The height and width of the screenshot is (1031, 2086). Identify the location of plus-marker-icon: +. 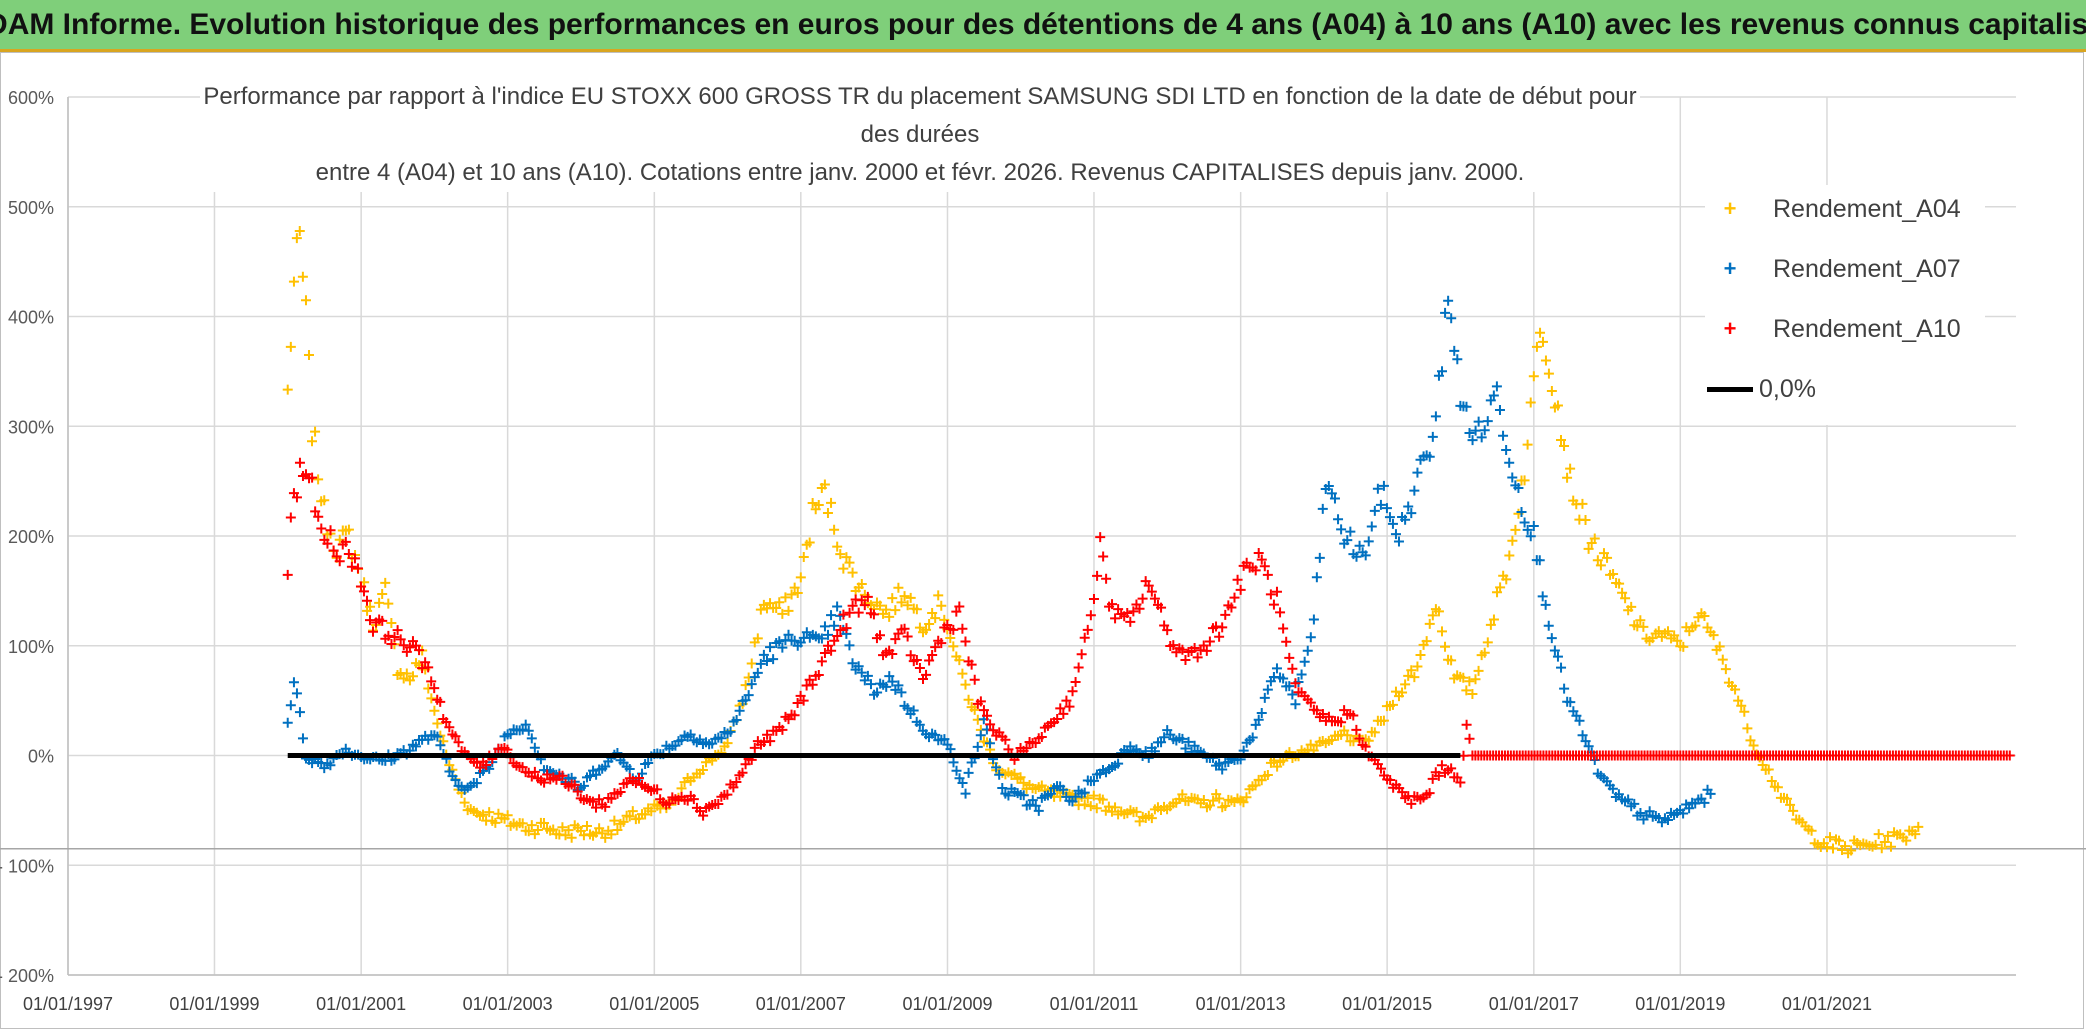
(1730, 268).